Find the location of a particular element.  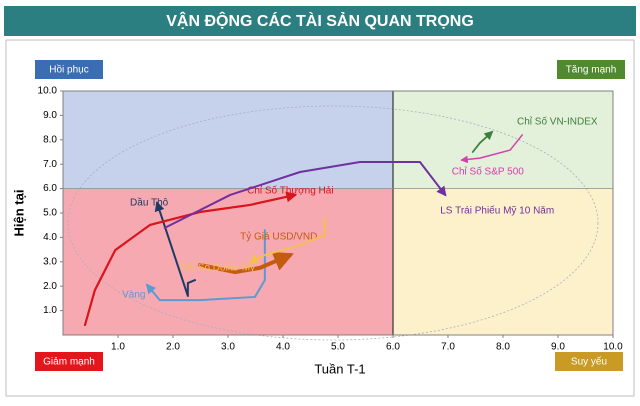

series-label: Dầu Thô is located at coordinates (149, 203).